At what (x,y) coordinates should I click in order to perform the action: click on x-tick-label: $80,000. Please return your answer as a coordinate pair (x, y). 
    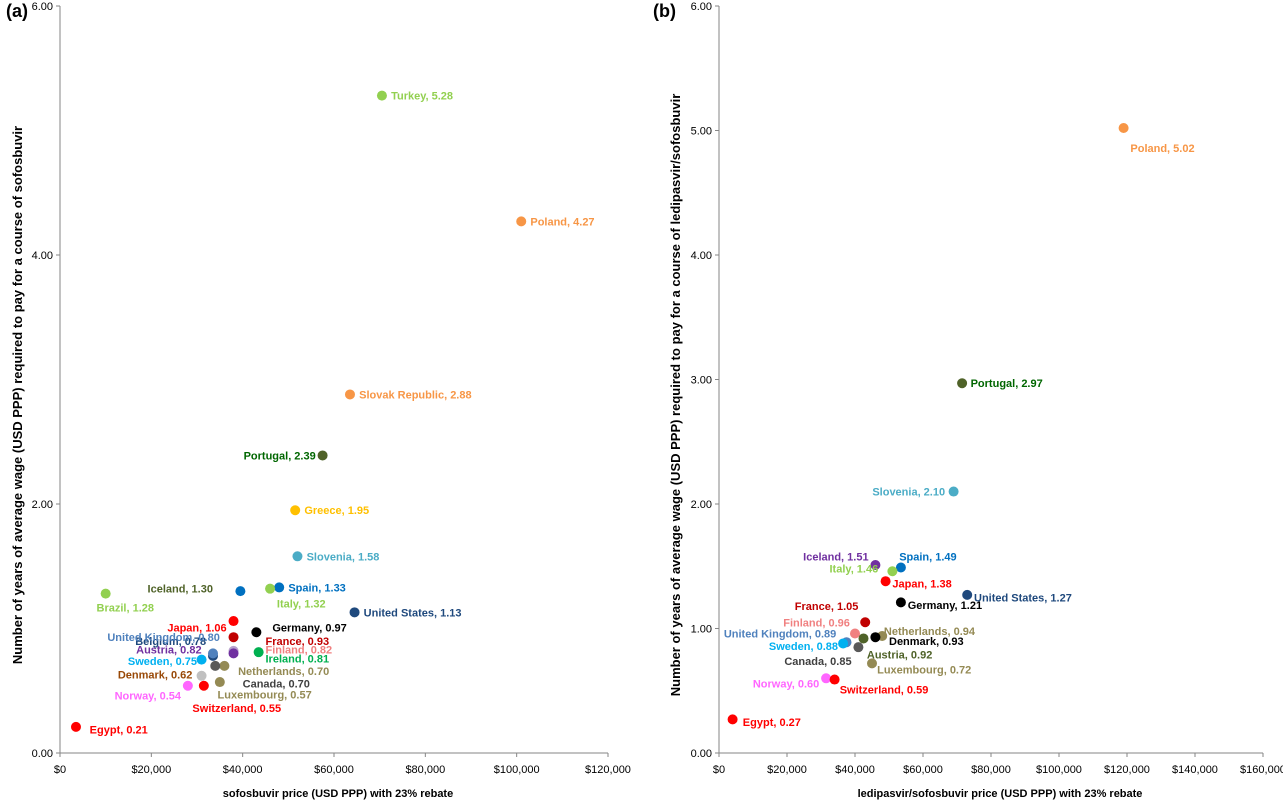
    Looking at the image, I should click on (425, 770).